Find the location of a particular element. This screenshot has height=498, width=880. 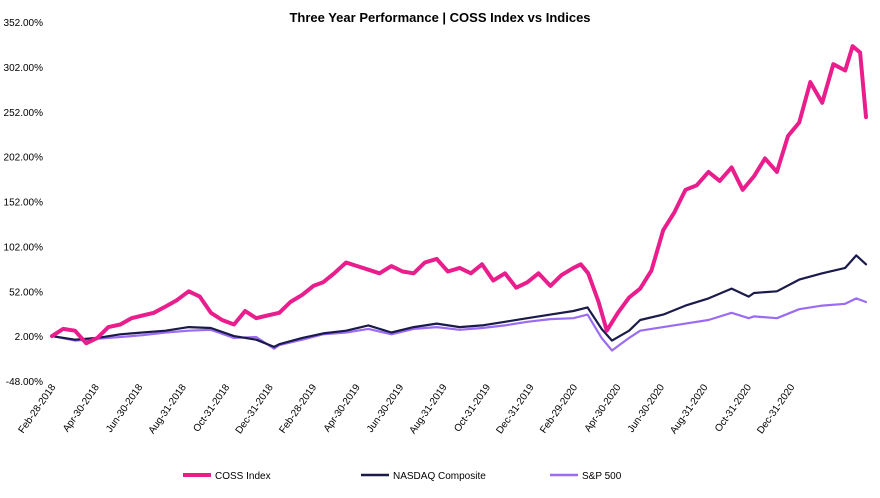

x-tick-label: Feb-28-2019 is located at coordinates (298, 409).